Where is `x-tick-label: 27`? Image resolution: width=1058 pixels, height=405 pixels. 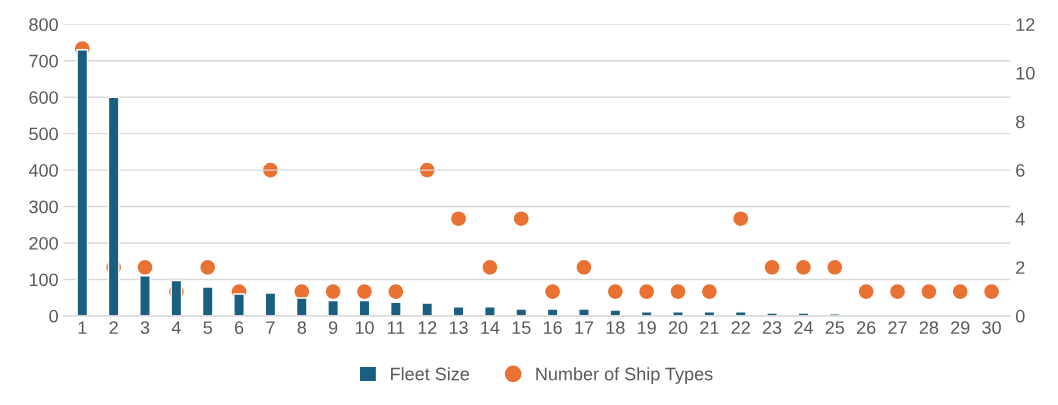
x-tick-label: 27 is located at coordinates (897, 327).